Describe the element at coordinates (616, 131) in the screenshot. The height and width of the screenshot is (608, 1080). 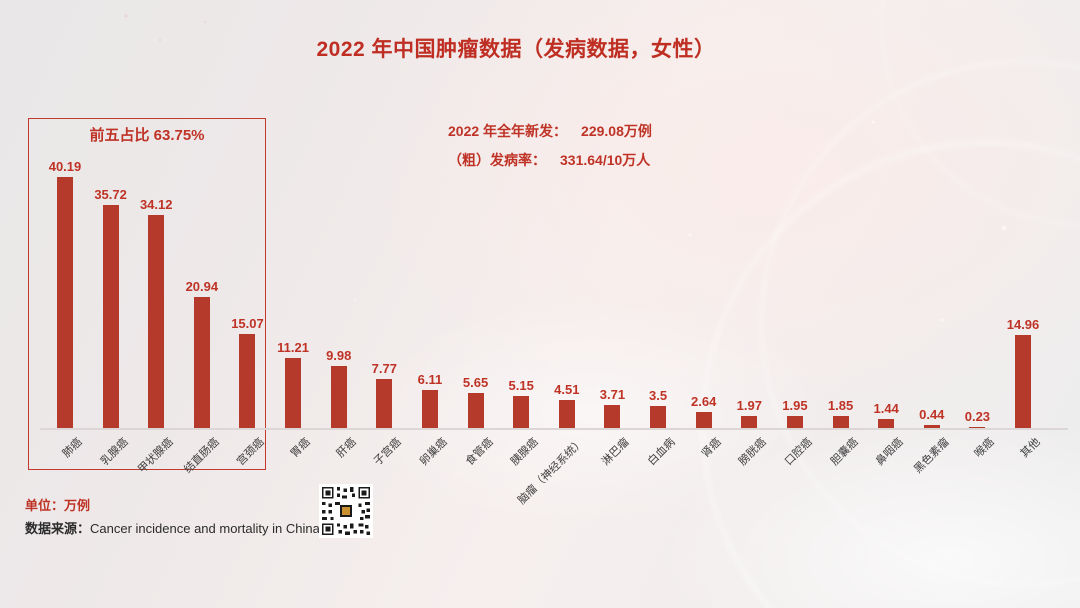
I see `stat-new-cases-value: 229.08万例` at that location.